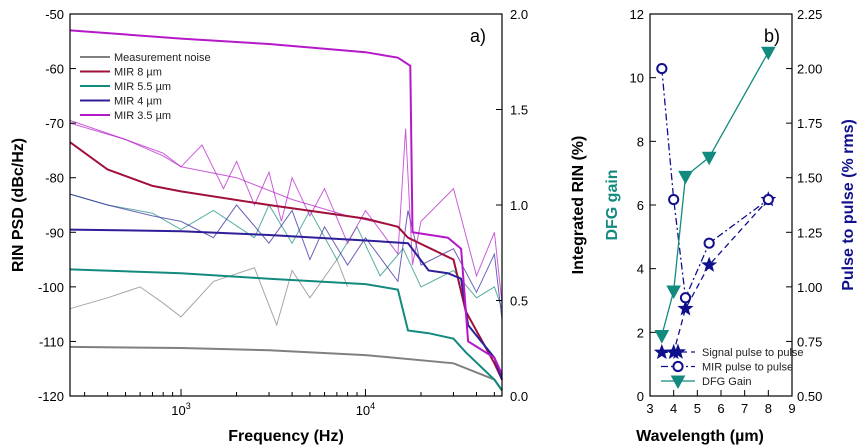 This screenshot has width=865, height=448. Describe the element at coordinates (54, 69) in the screenshot. I see `y-tick-label-left-a: -60` at that location.